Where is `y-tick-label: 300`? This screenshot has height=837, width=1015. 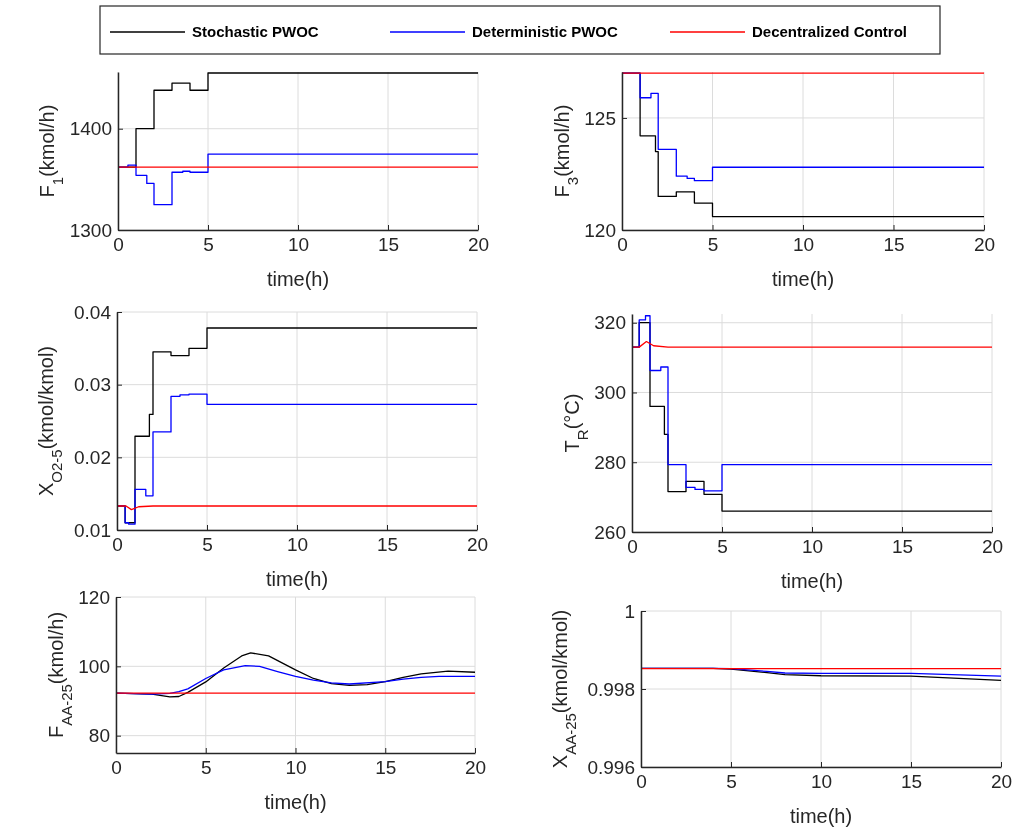 y-tick-label: 300 is located at coordinates (610, 393).